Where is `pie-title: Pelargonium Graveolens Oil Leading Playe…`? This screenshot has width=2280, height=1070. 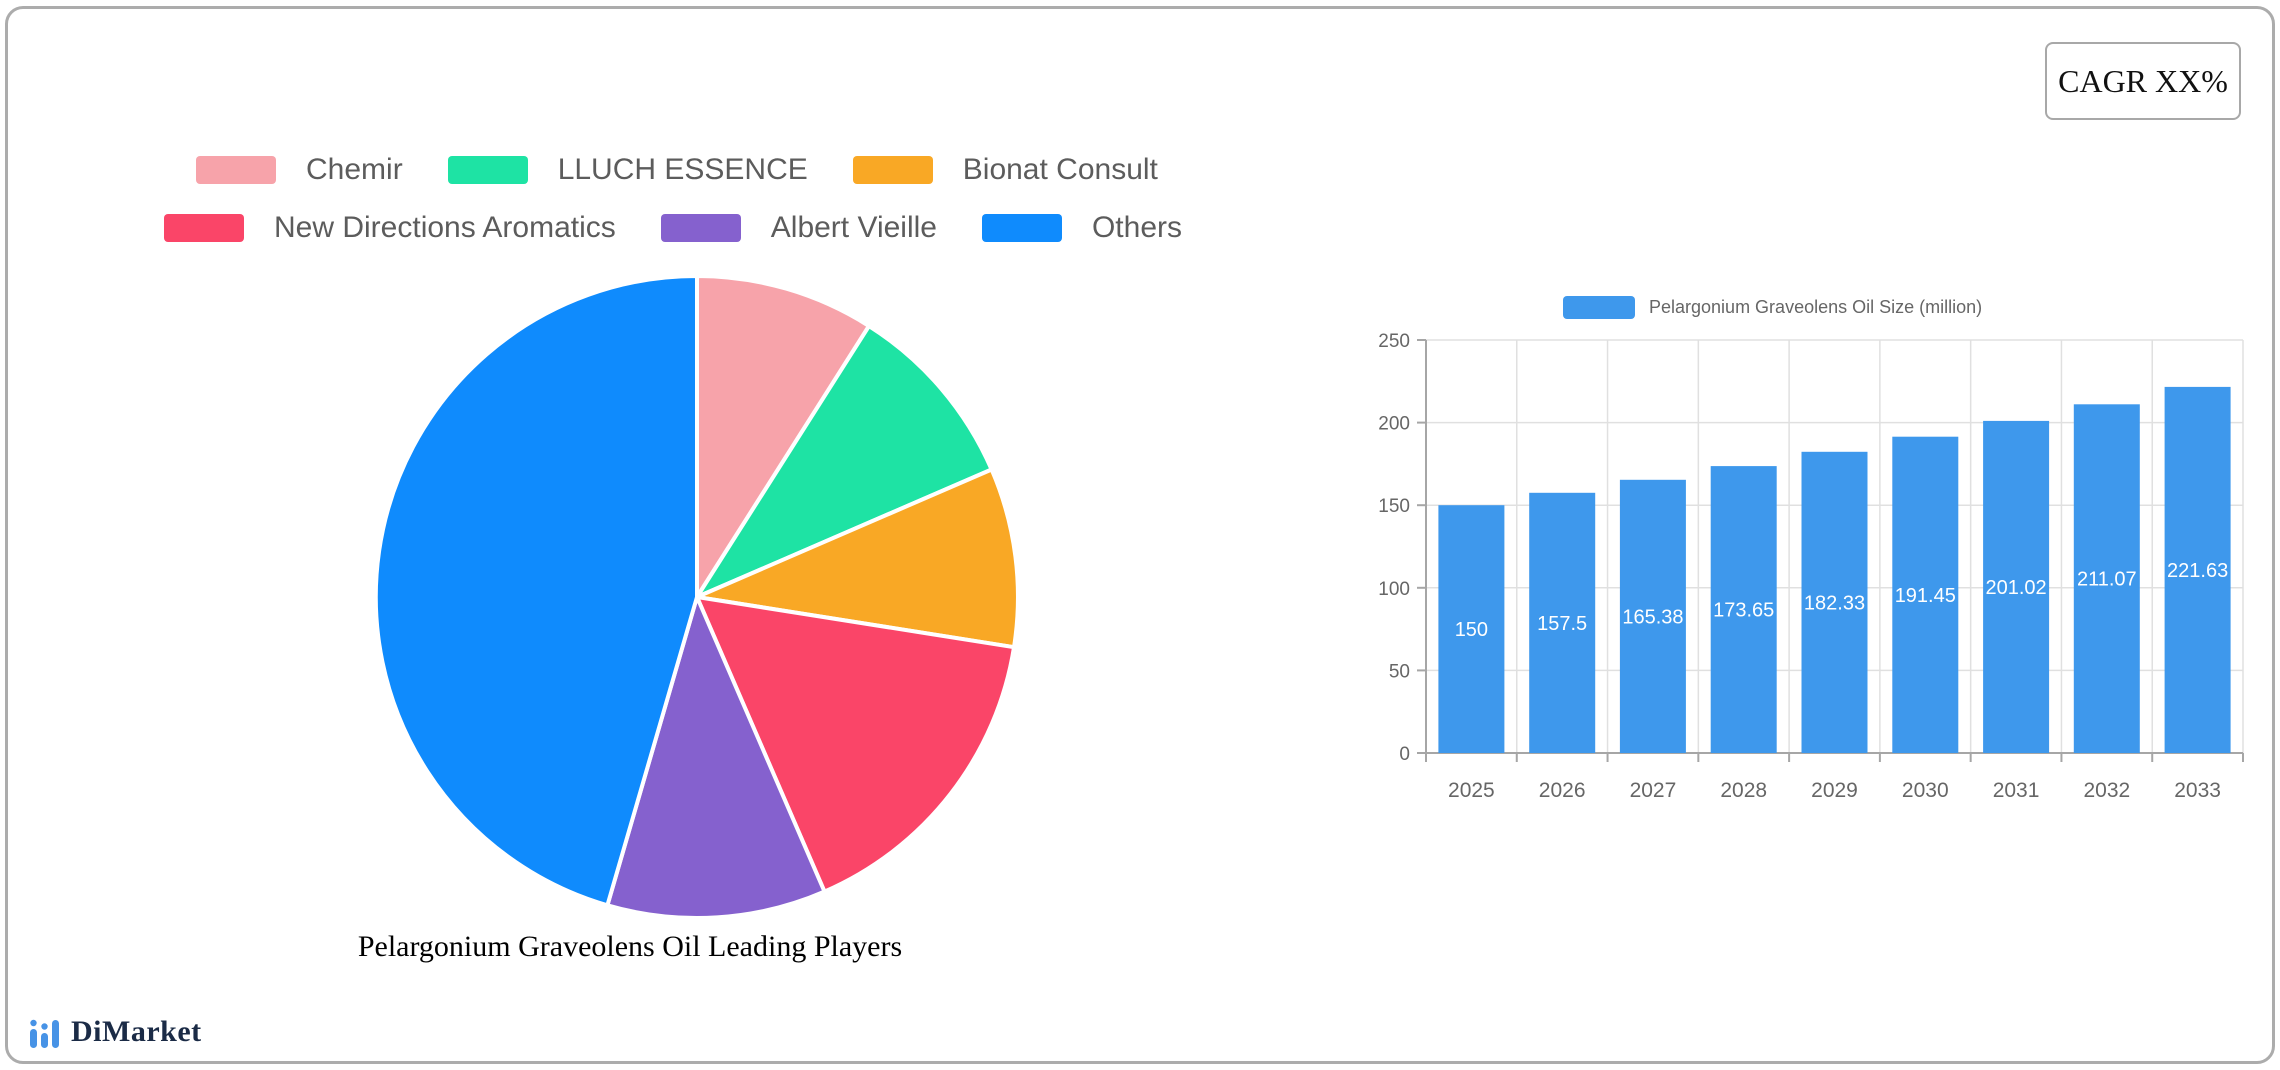
pie-title: Pelargonium Graveolens Oil Leading Playe… is located at coordinates (630, 946).